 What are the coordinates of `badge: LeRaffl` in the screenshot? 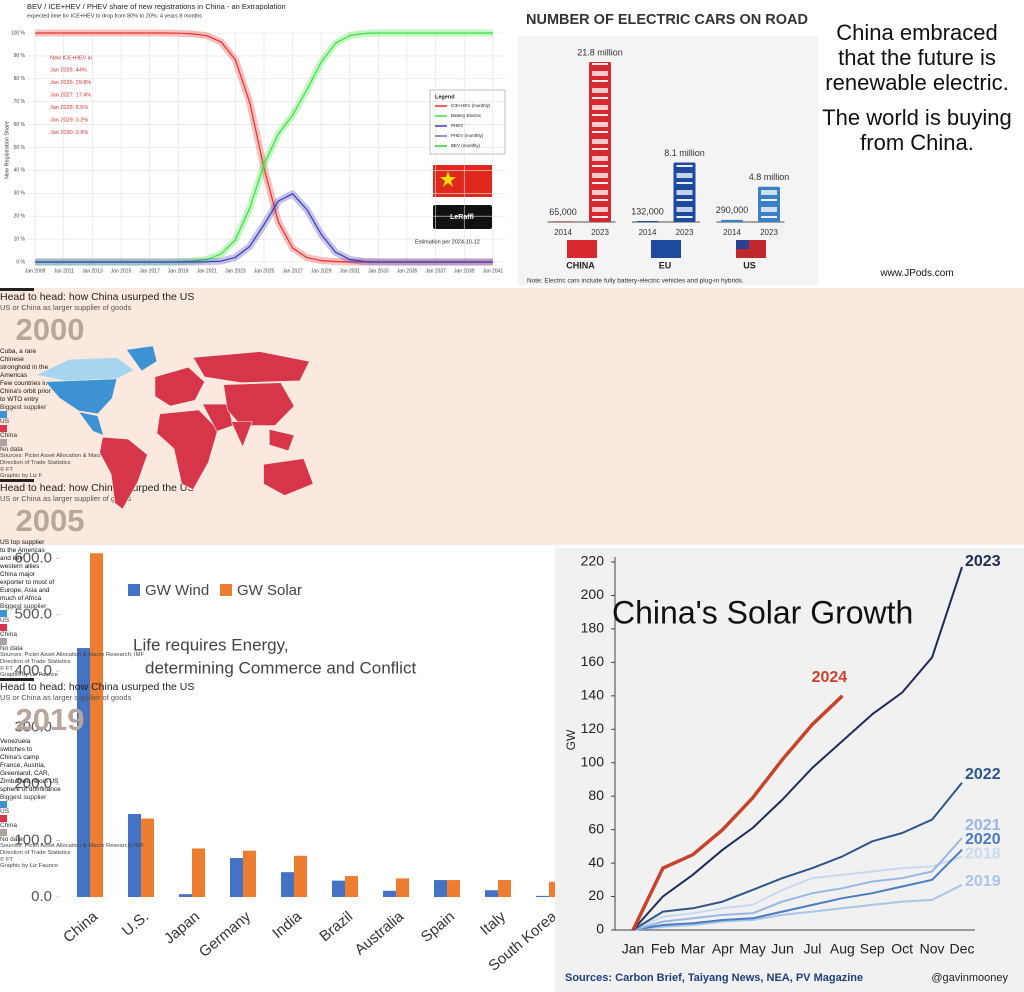 It's located at (462, 217).